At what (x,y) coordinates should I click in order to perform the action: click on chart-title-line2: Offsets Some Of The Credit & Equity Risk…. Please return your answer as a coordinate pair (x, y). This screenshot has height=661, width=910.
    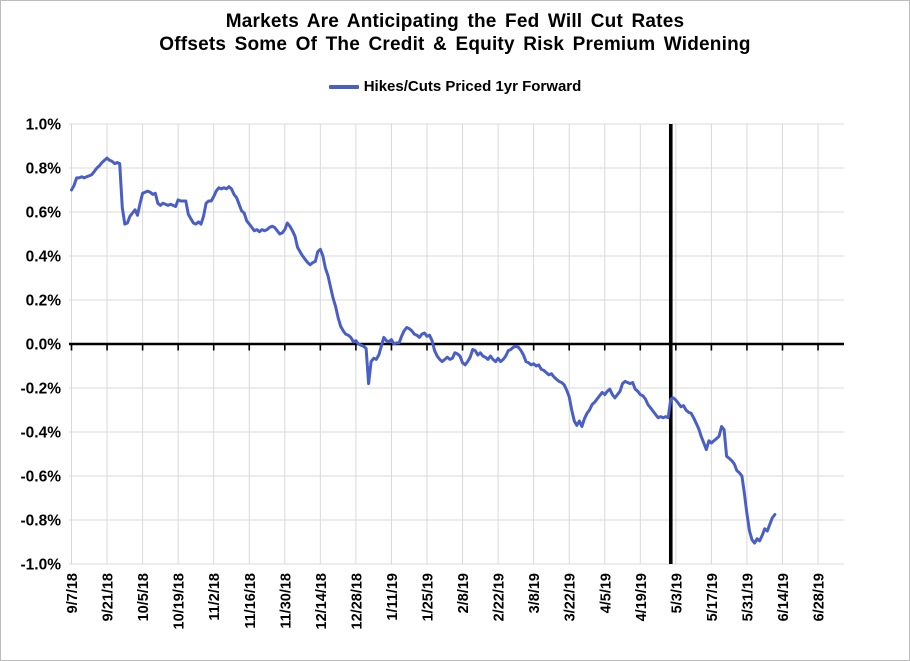
    Looking at the image, I should click on (455, 44).